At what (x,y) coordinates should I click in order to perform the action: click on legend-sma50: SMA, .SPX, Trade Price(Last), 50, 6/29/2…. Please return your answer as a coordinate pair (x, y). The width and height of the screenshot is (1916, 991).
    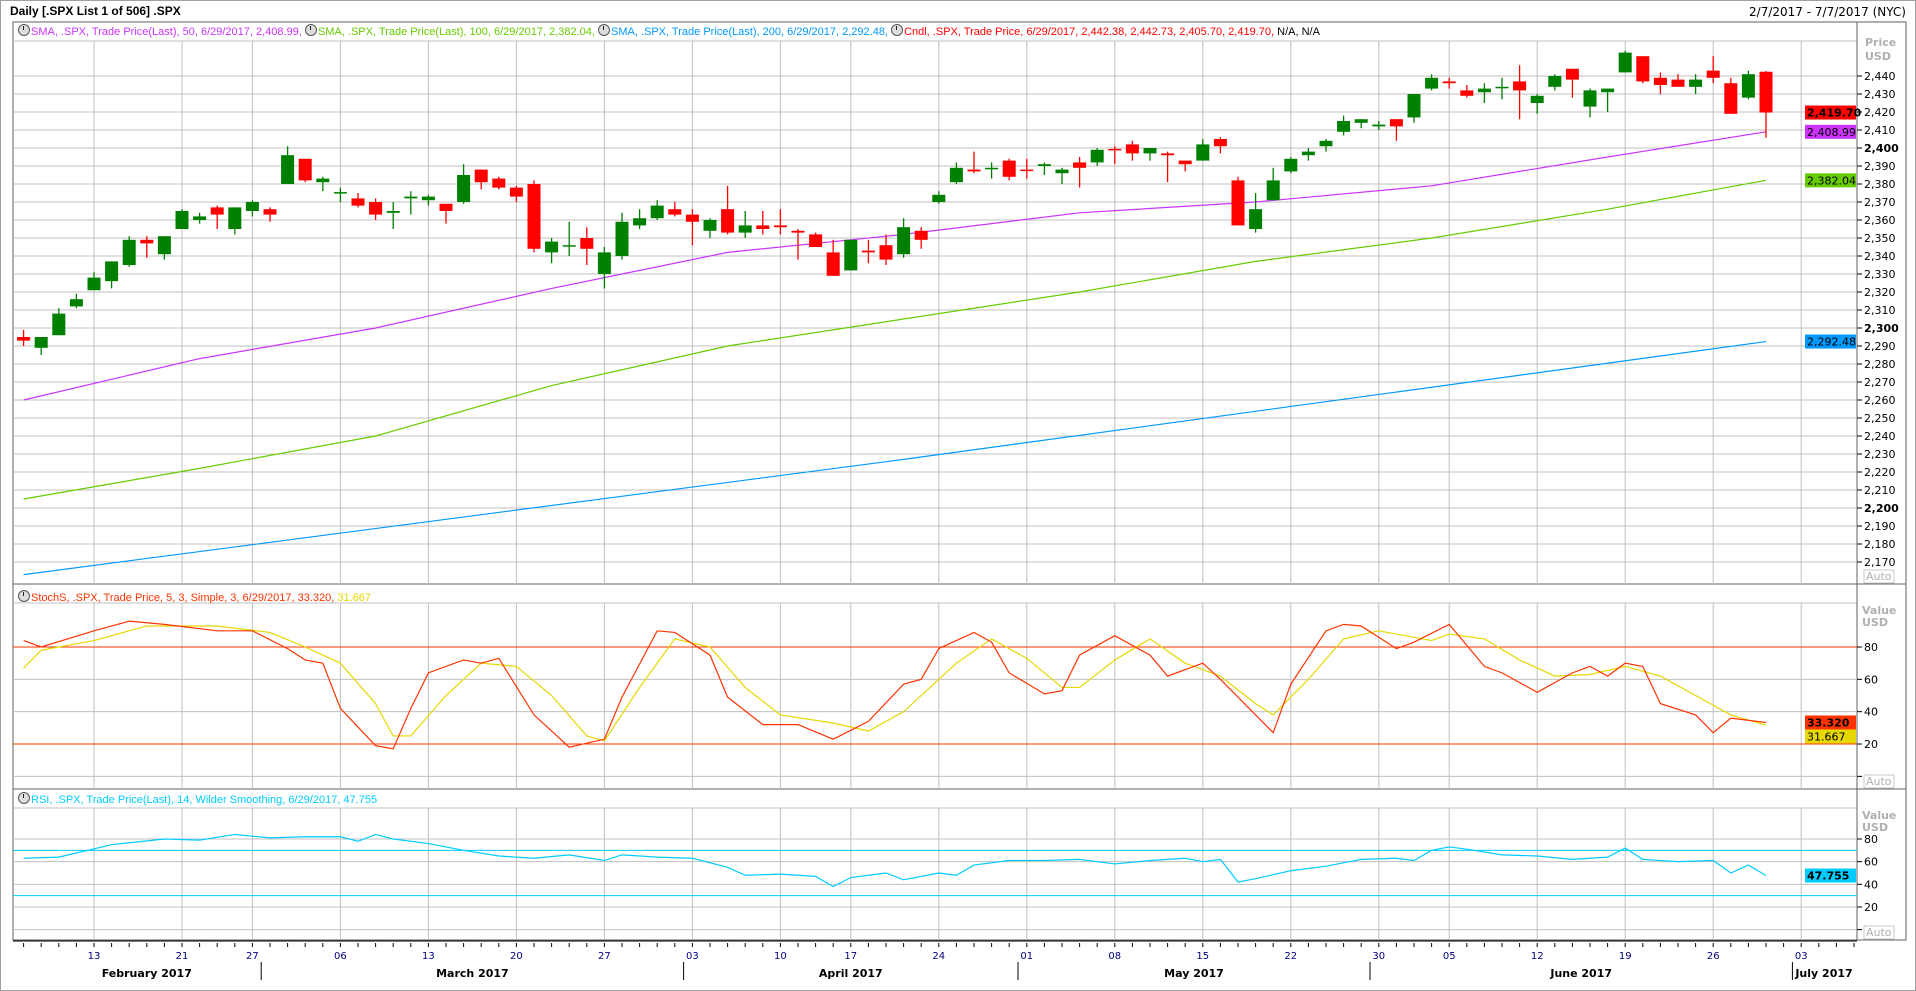
    Looking at the image, I should click on (166, 32).